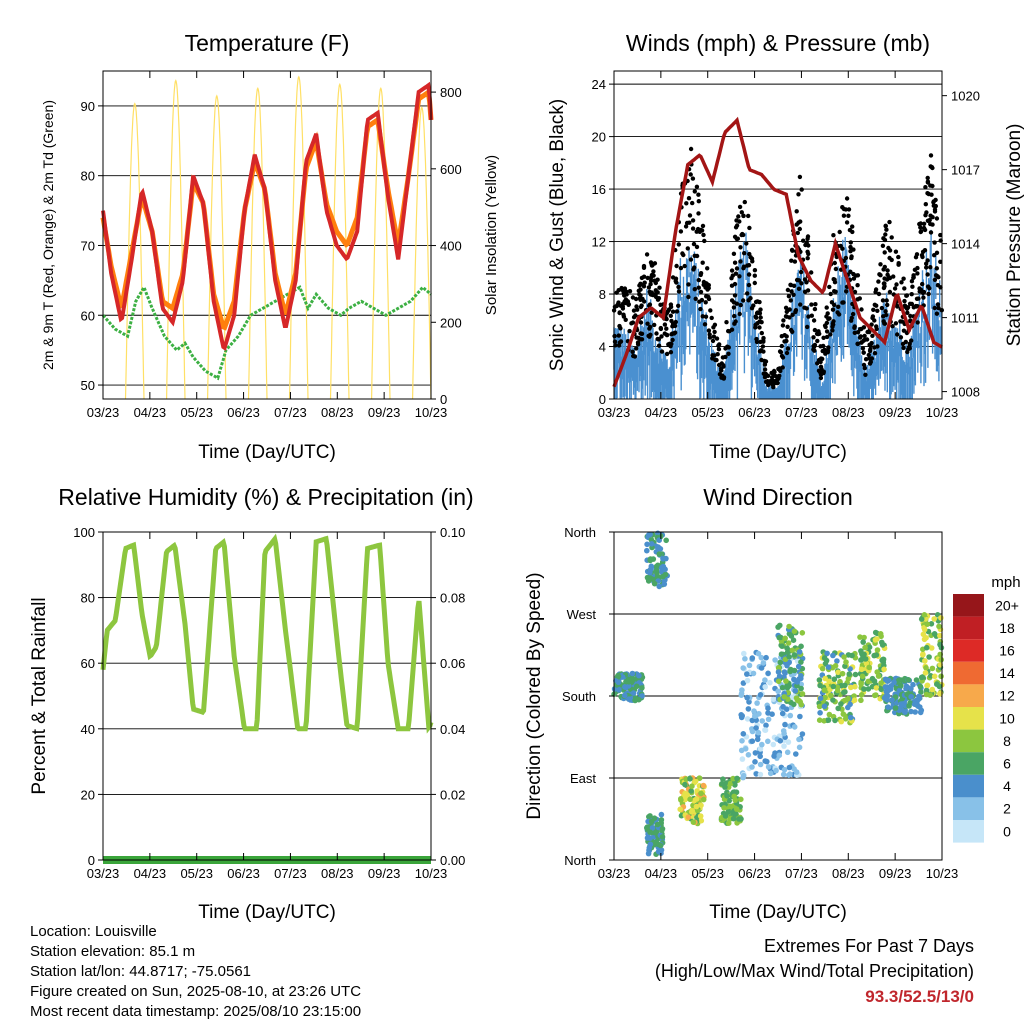  What do you see at coordinates (580, 860) in the screenshot?
I see `direction-tick-label: North` at bounding box center [580, 860].